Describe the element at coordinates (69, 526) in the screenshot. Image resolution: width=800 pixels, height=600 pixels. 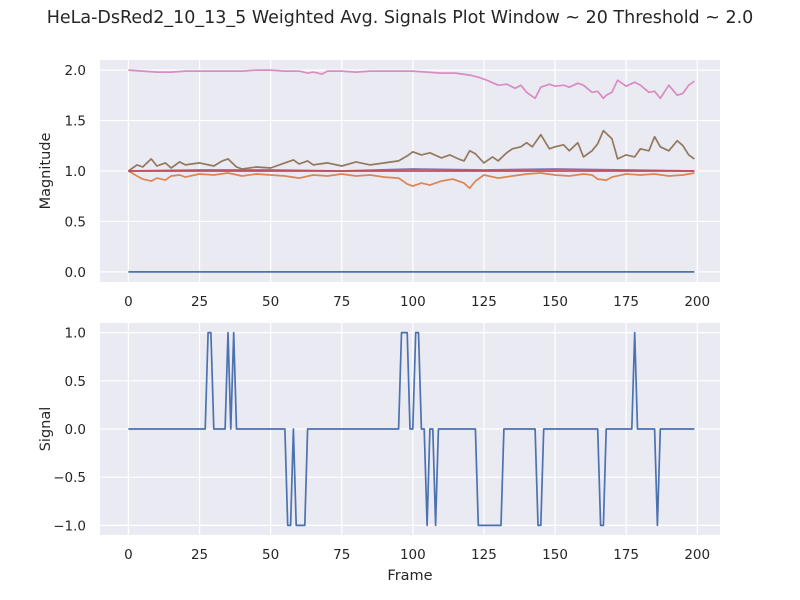
I see `y-tick-label: −1.0` at that location.